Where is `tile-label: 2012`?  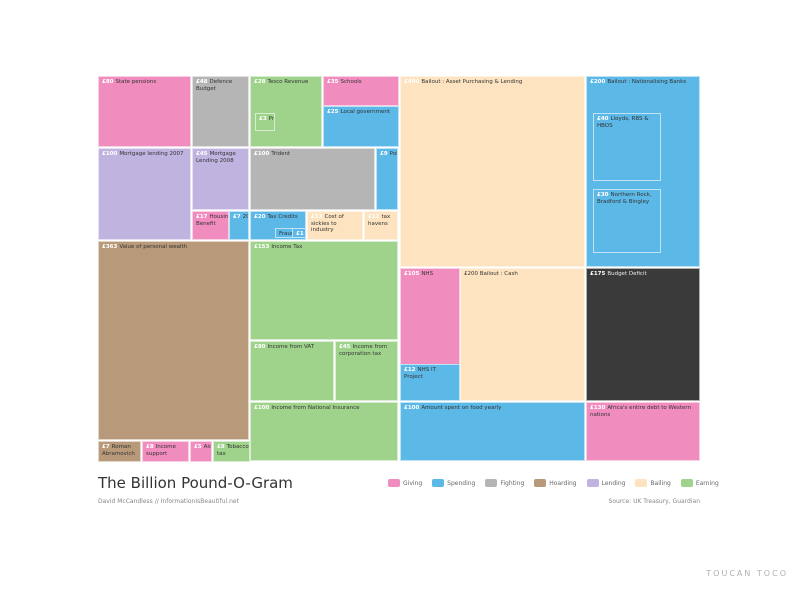
tile-label: 2012 is located at coordinates (245, 217).